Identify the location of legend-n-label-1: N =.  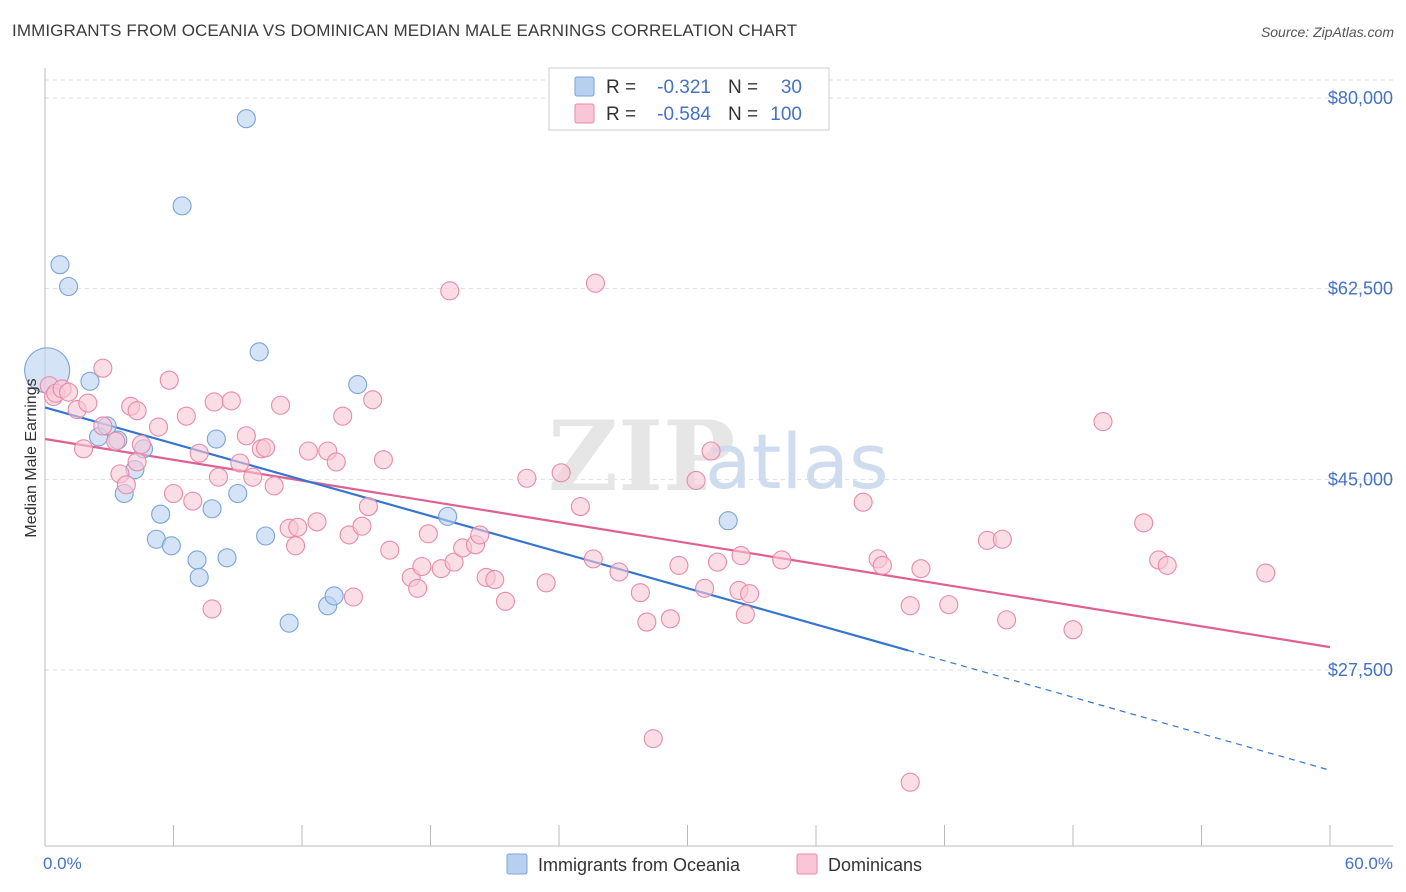
(743, 87).